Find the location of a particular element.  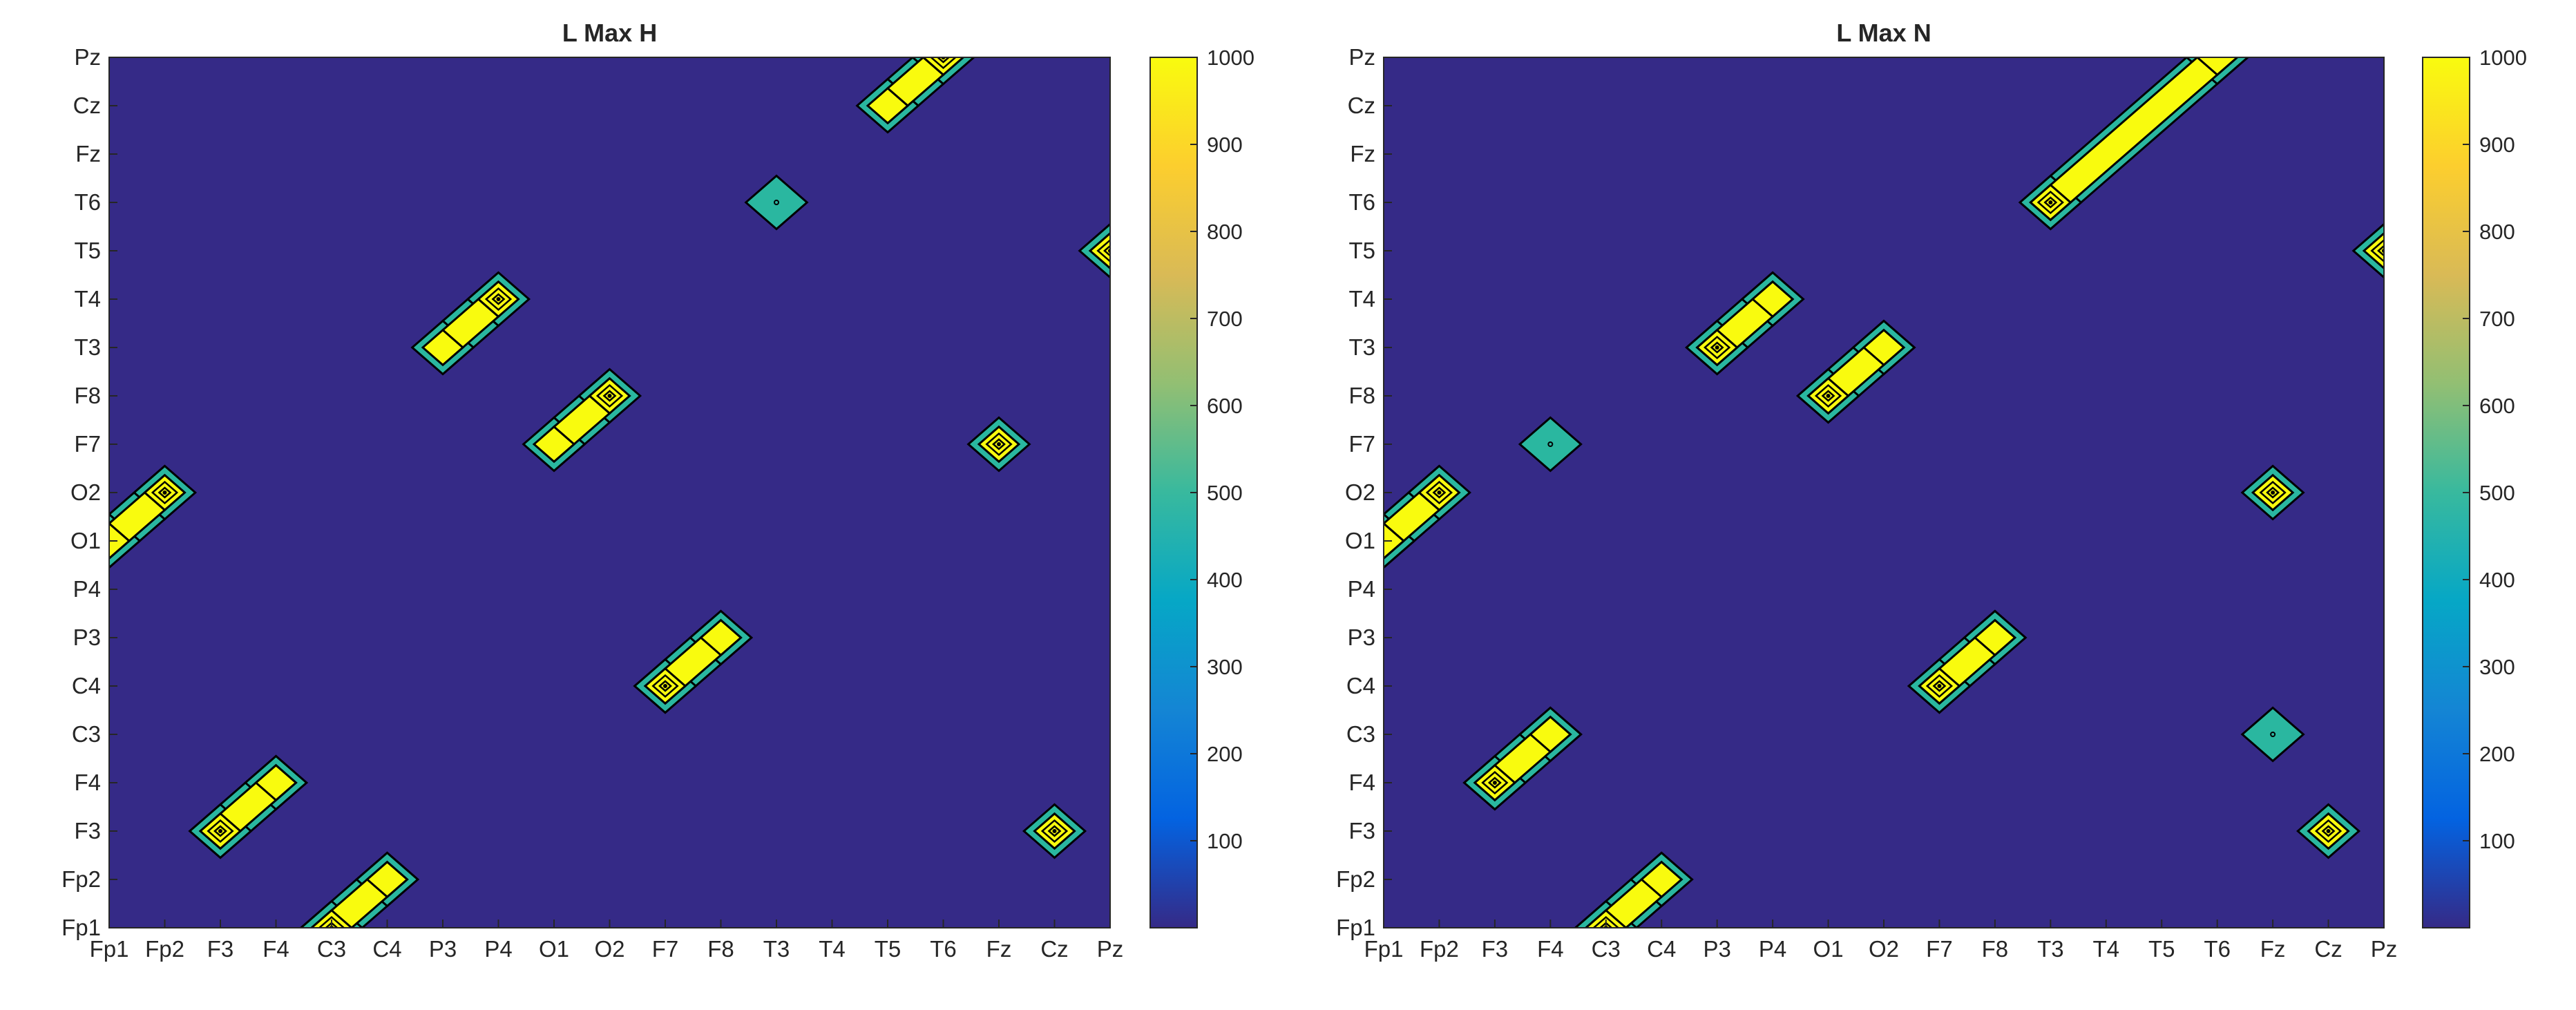

x-tick-label: O1 is located at coordinates (554, 949).